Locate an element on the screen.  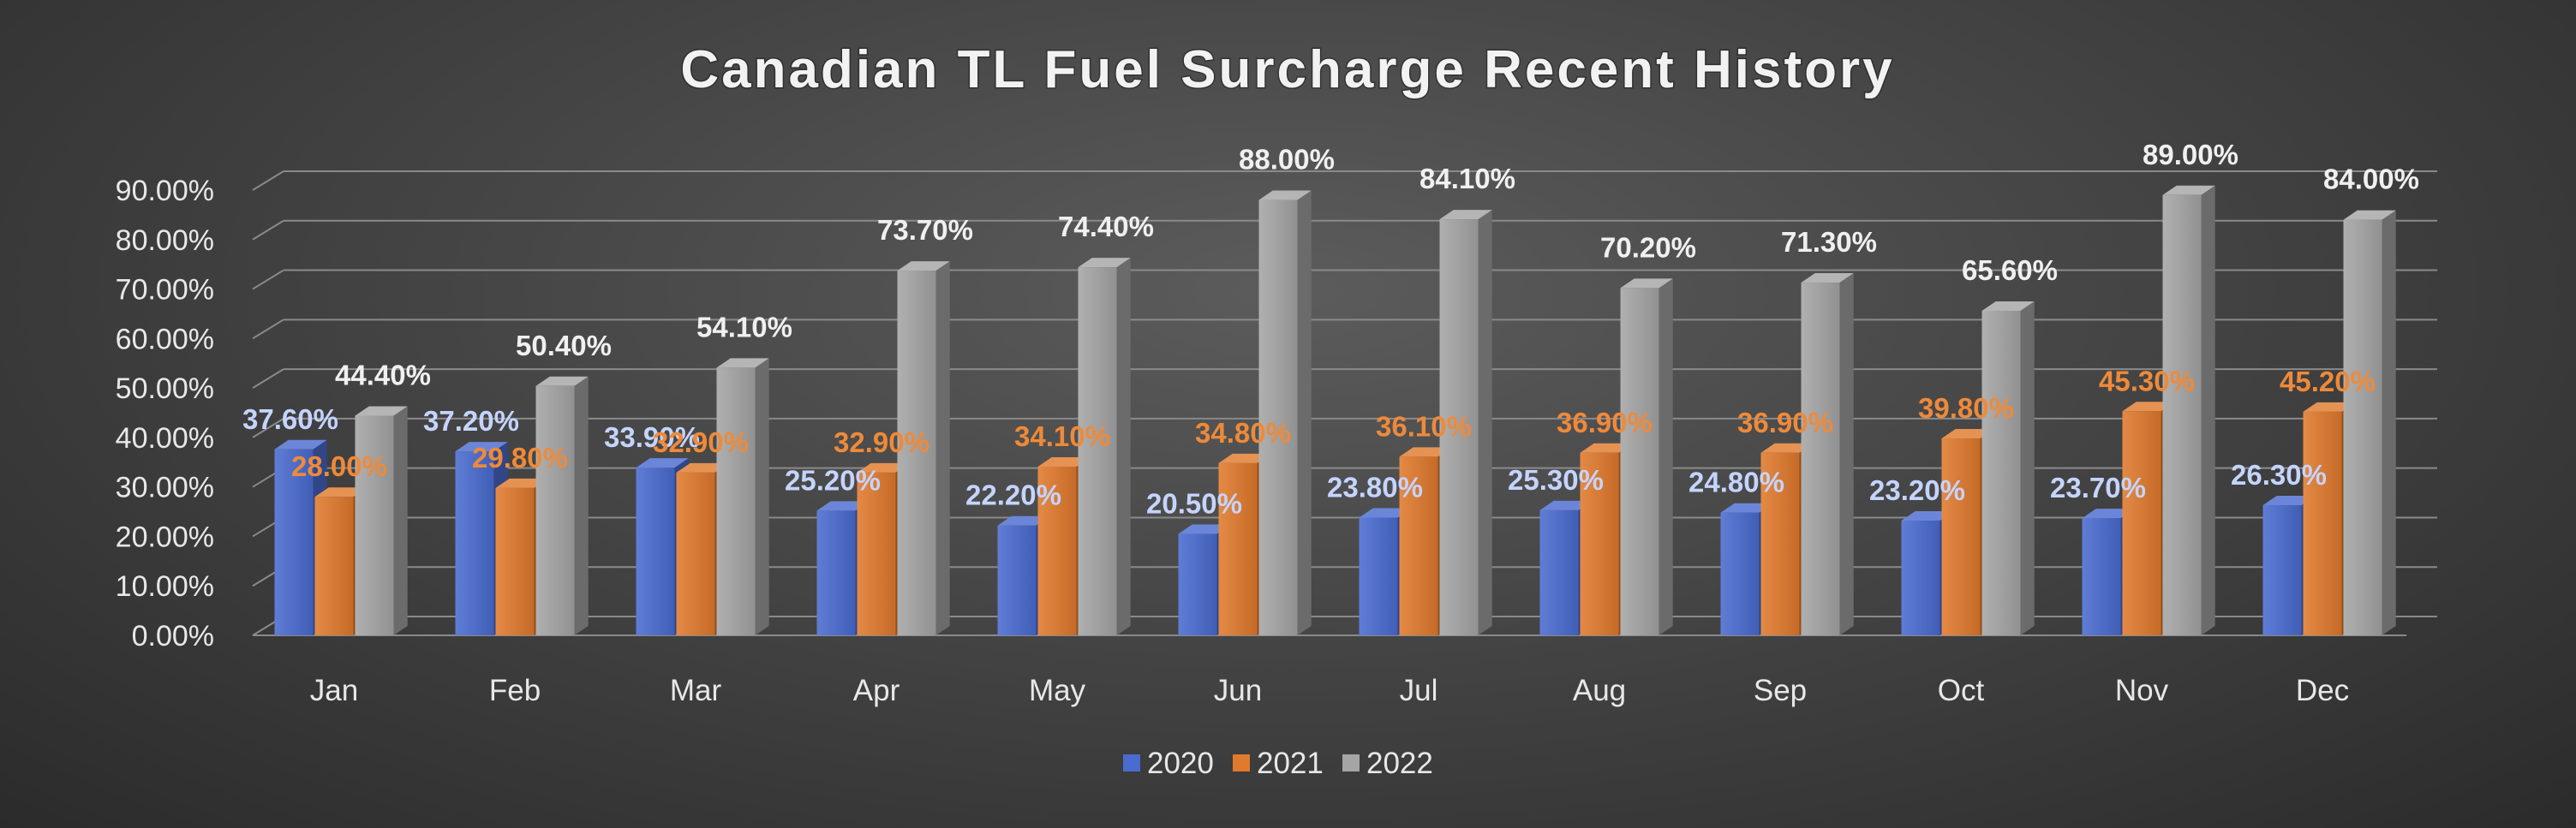
data-label-2022-Aug: 70.20% is located at coordinates (1648, 247).